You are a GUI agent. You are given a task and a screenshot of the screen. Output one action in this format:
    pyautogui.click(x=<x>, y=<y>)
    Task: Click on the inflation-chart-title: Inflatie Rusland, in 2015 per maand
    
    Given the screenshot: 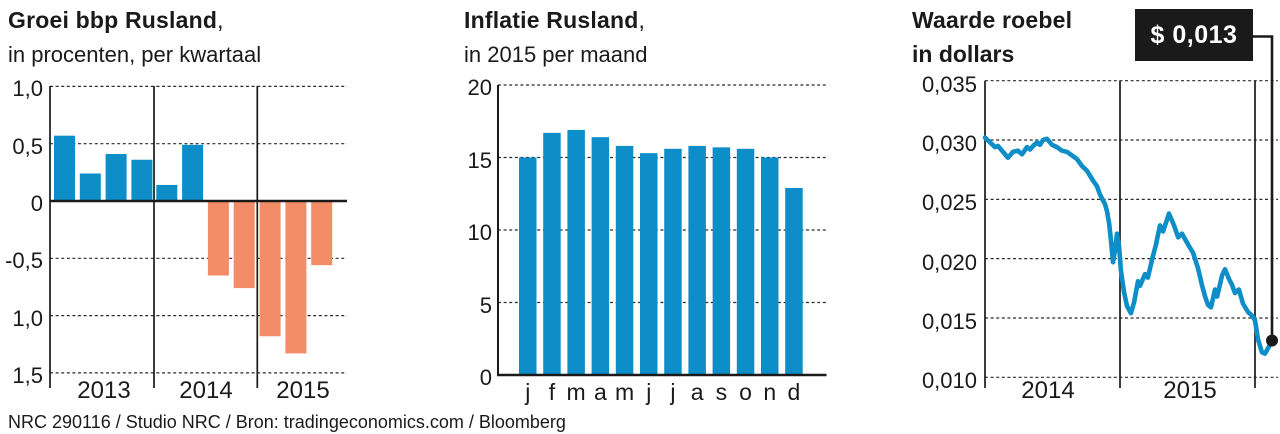 What is the action you would take?
    pyautogui.click(x=555, y=37)
    